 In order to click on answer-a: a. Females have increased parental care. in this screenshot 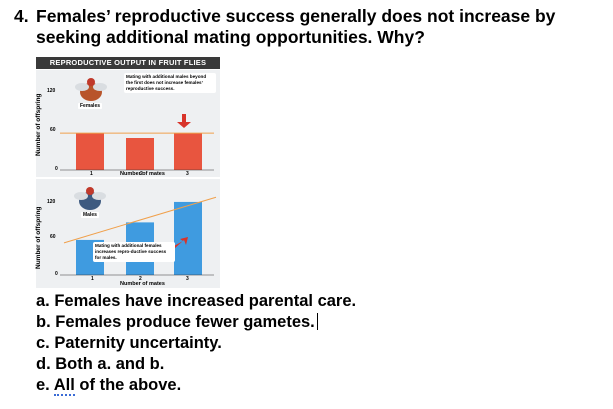, I will do `click(196, 301)`.